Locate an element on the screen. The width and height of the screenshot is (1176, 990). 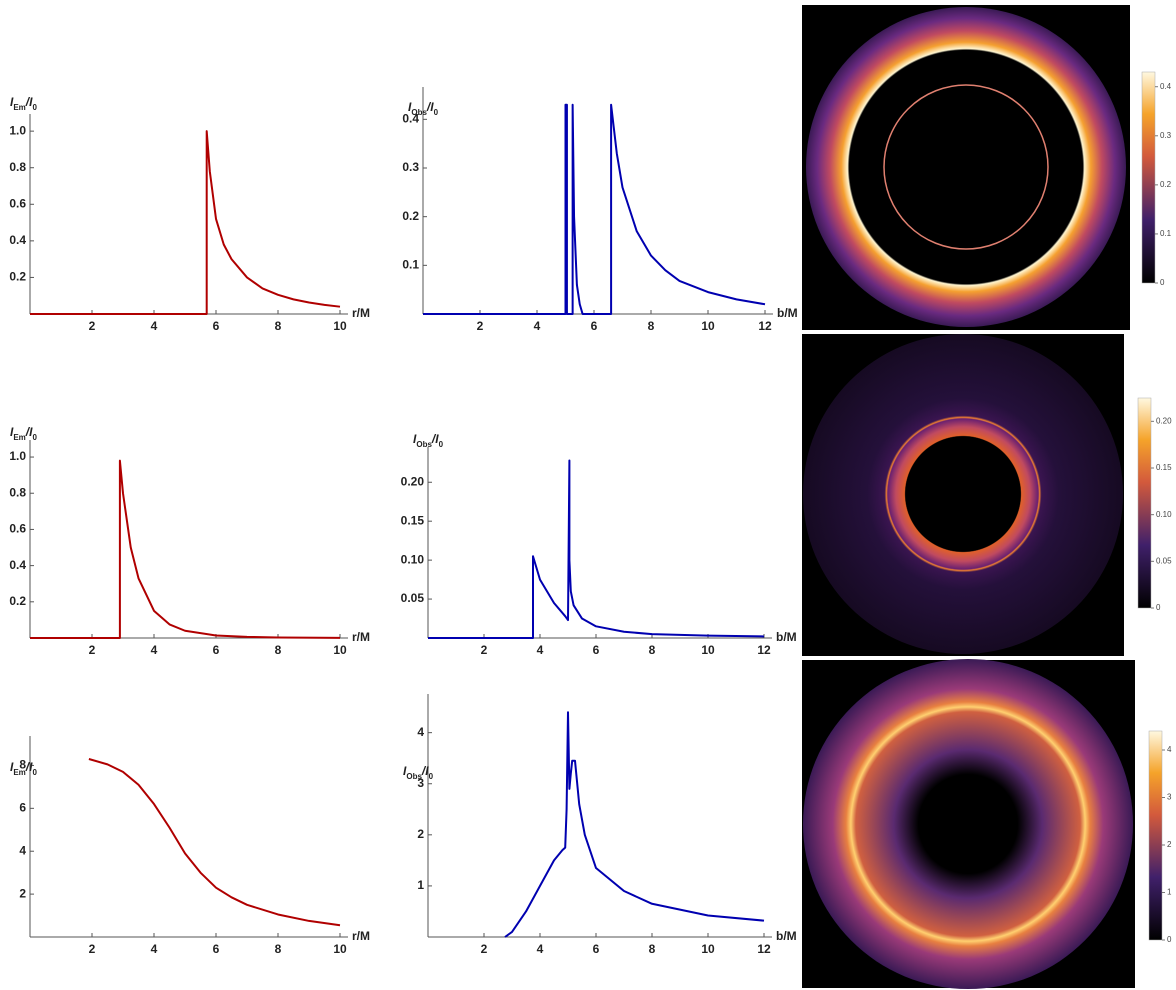
y-tick-label: 0.4 is located at coordinates (17, 565).